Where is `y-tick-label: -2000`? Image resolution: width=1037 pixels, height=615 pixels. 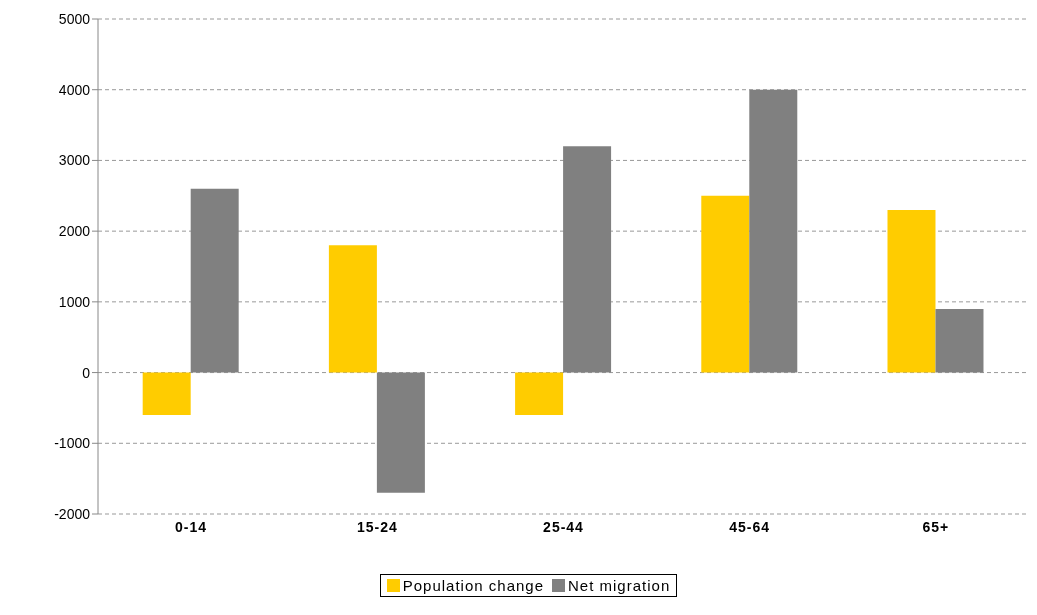 y-tick-label: -2000 is located at coordinates (72, 513).